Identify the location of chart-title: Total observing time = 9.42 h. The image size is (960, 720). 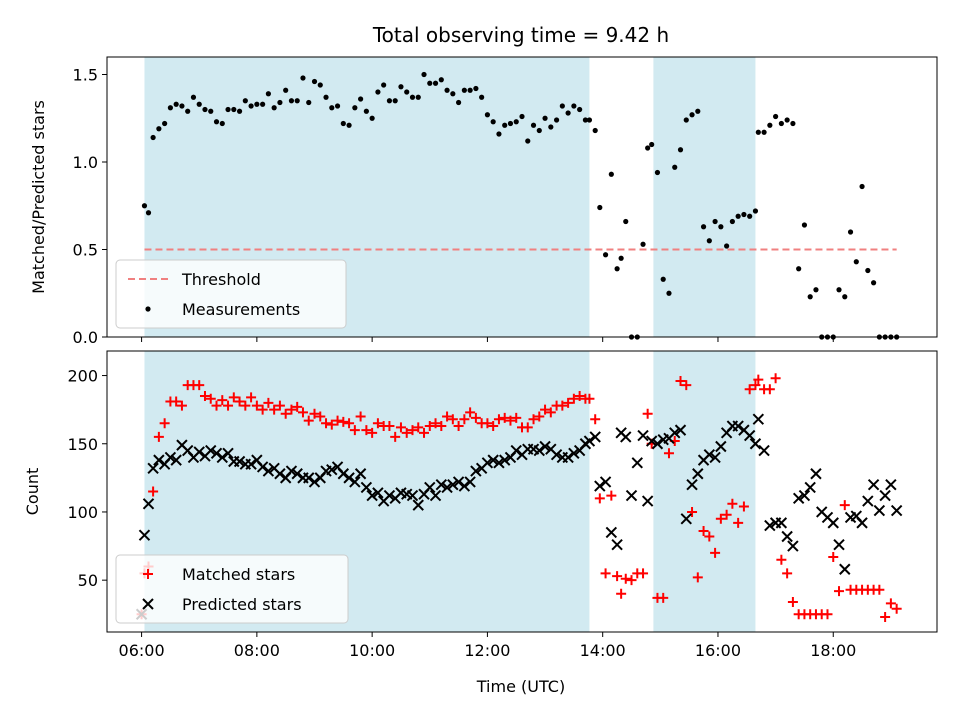
(520, 35).